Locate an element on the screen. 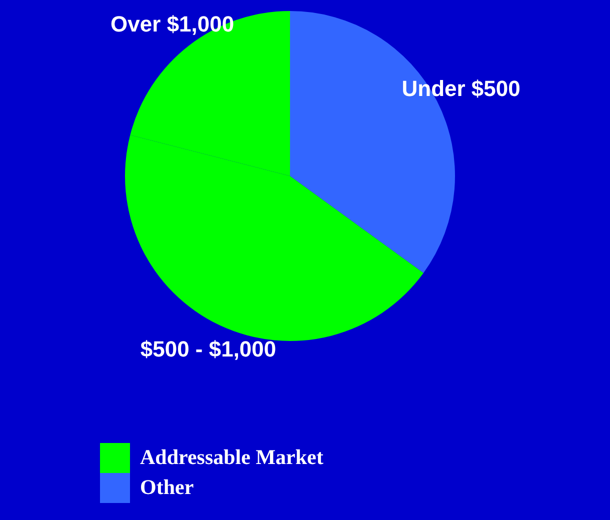  slice-label: Under $500 is located at coordinates (461, 88).